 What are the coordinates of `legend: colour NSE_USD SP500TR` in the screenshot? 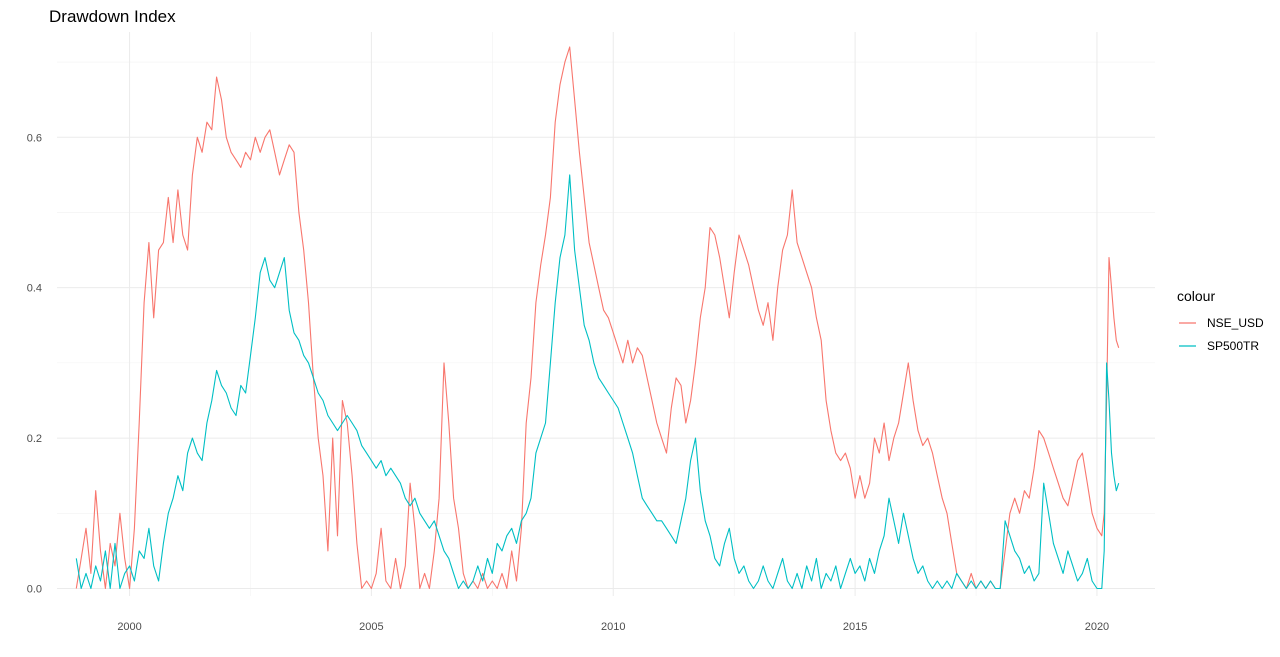 It's located at (1220, 320).